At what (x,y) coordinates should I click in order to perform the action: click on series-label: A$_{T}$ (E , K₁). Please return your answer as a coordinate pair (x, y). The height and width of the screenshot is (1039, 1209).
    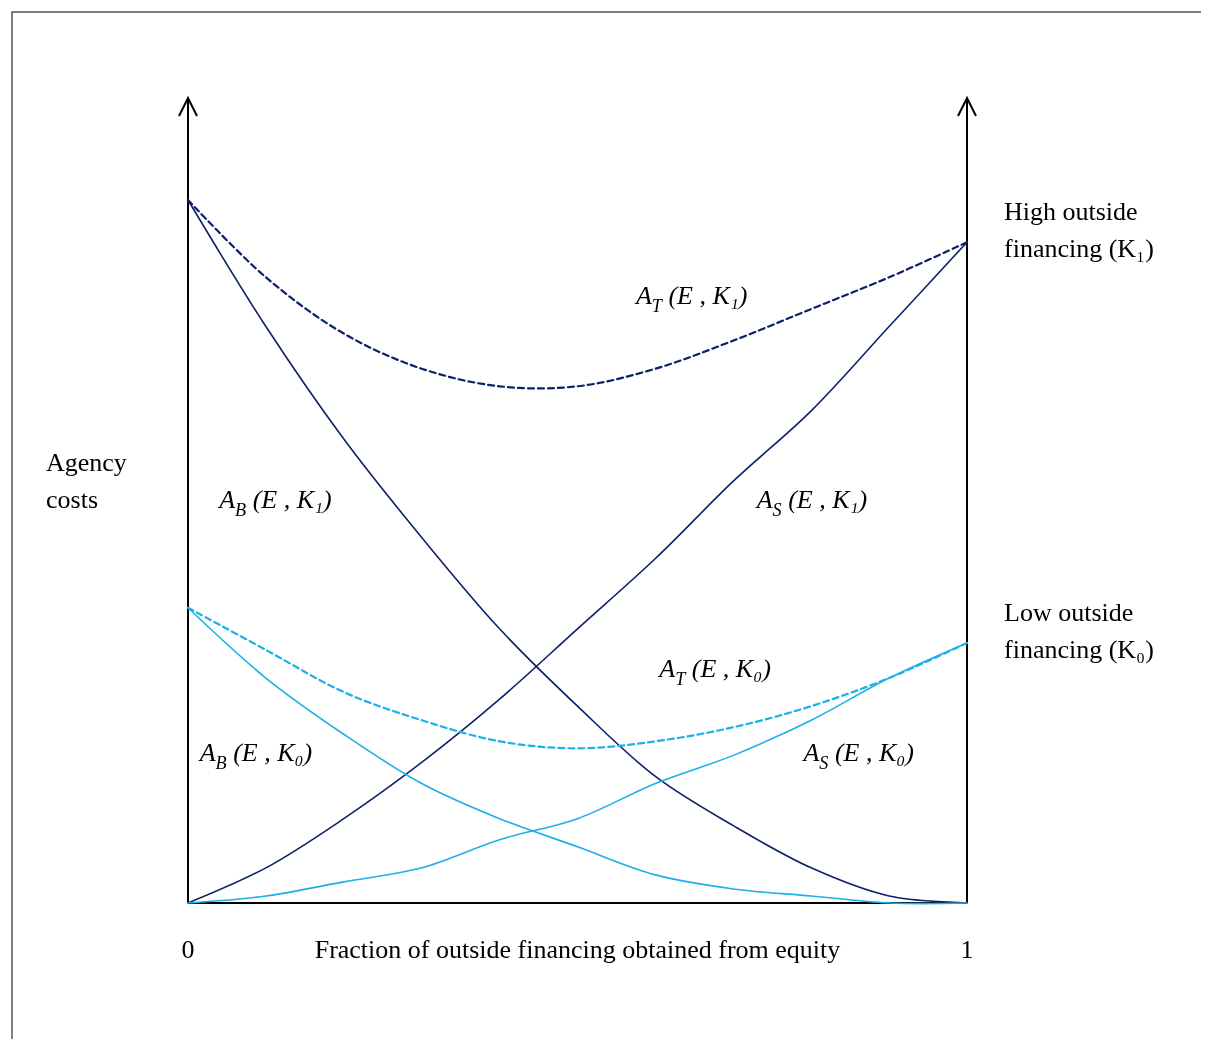
    Looking at the image, I should click on (690, 299).